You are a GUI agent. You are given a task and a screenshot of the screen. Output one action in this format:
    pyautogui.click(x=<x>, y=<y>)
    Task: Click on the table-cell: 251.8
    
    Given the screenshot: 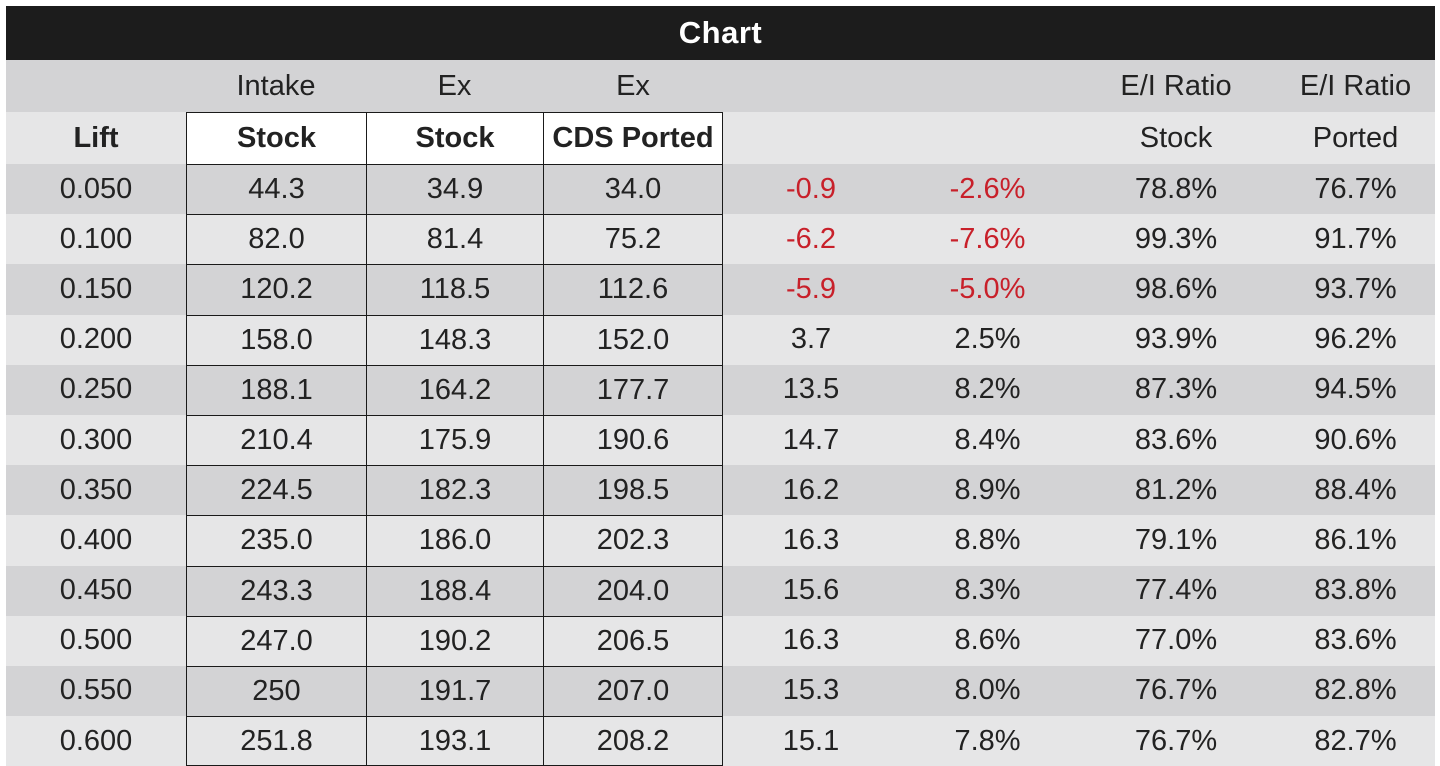 What is the action you would take?
    pyautogui.click(x=276, y=741)
    